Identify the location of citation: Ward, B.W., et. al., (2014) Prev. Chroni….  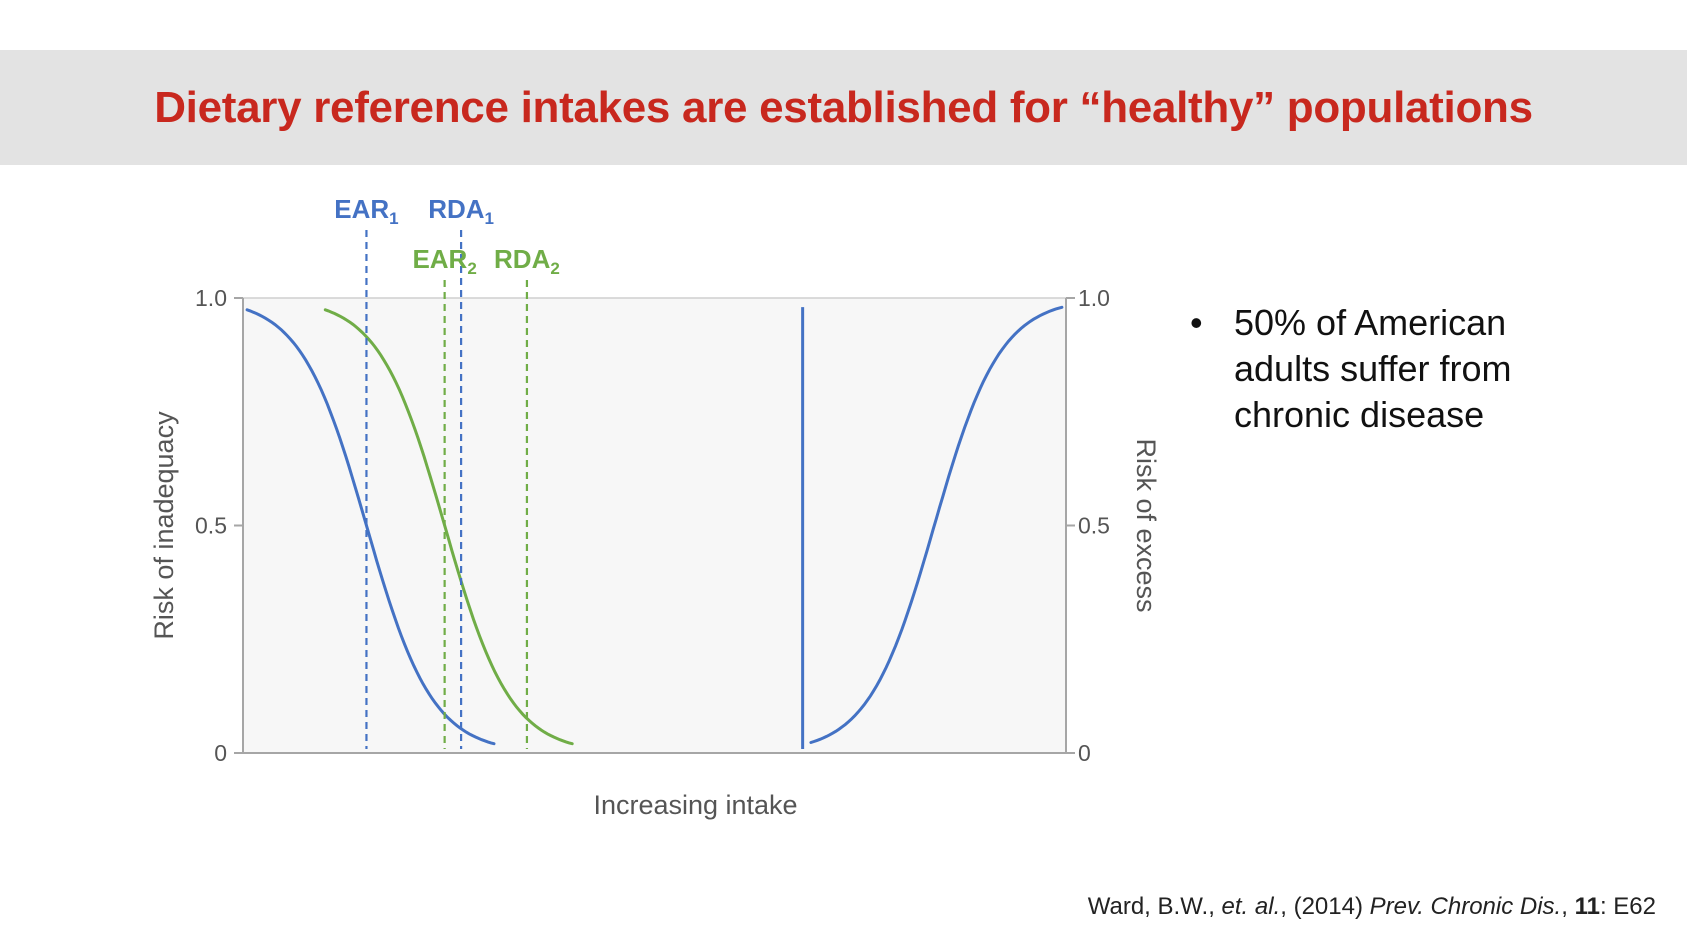
(1372, 907).